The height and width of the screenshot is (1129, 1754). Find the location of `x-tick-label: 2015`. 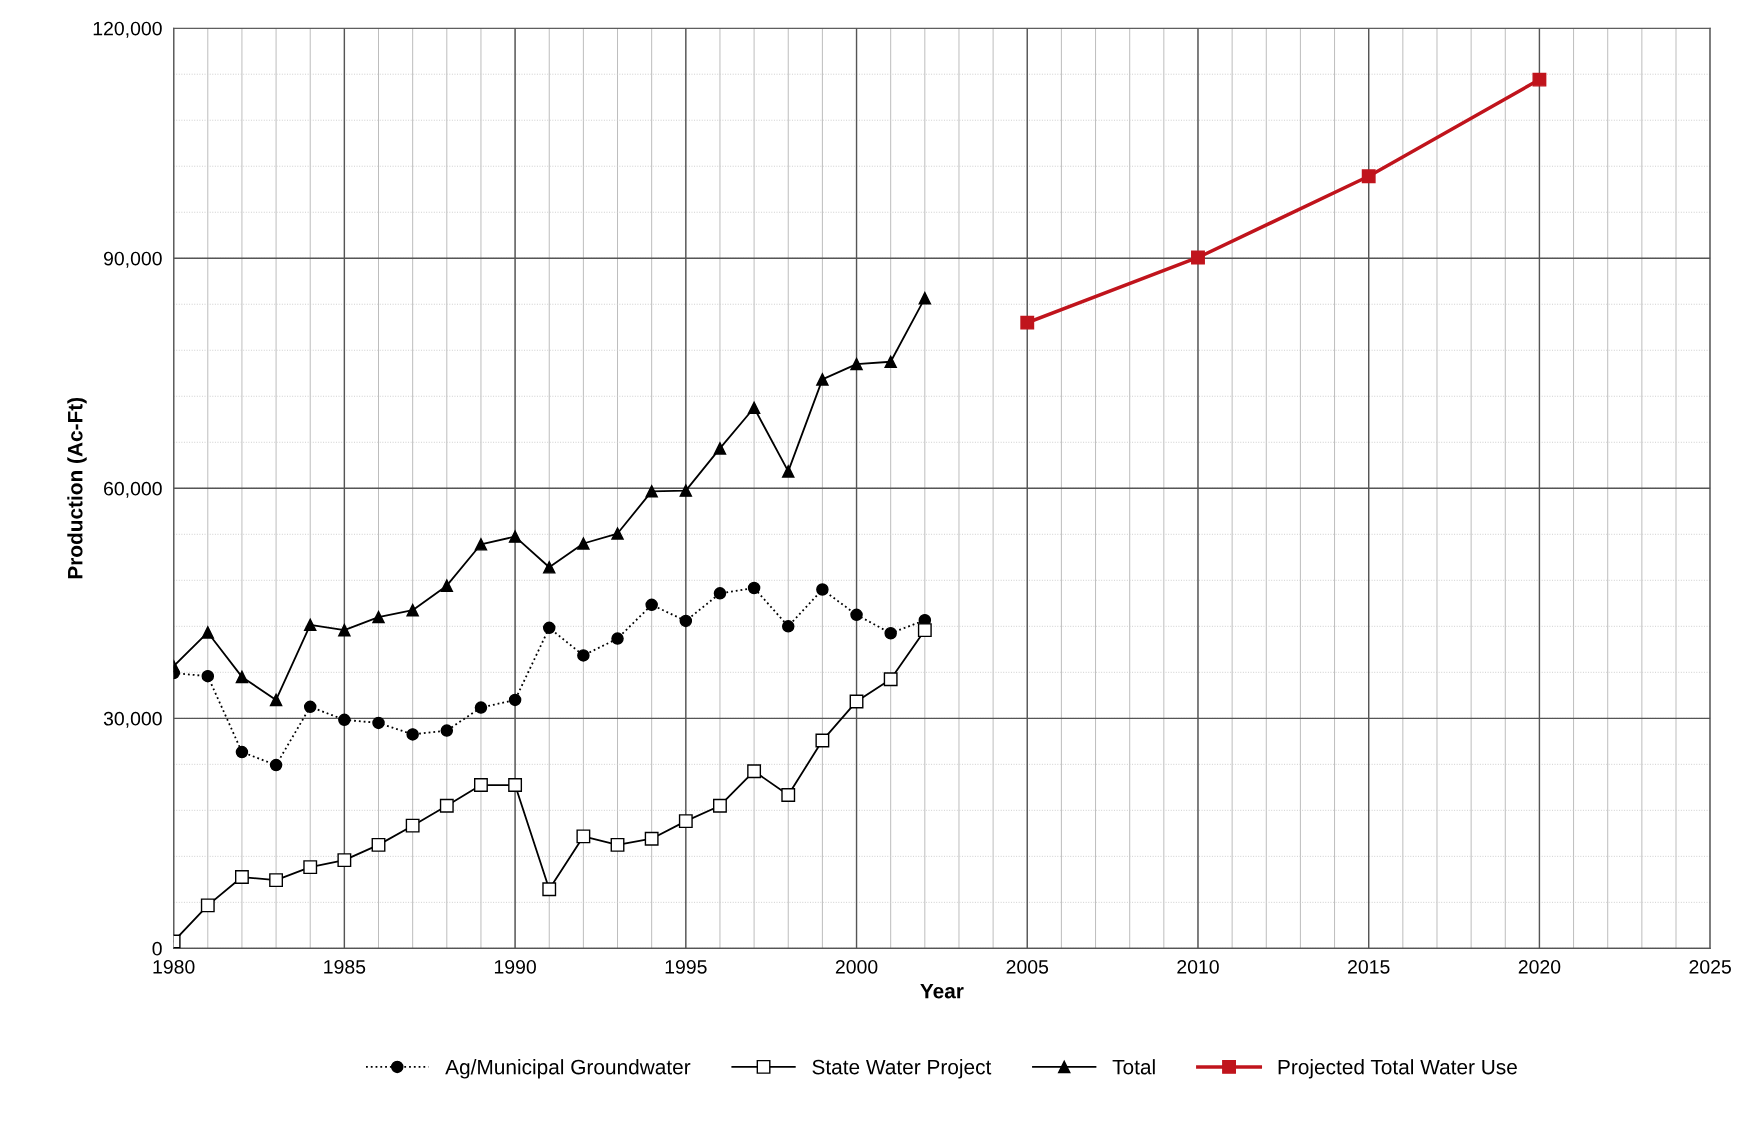

x-tick-label: 2015 is located at coordinates (1369, 966).